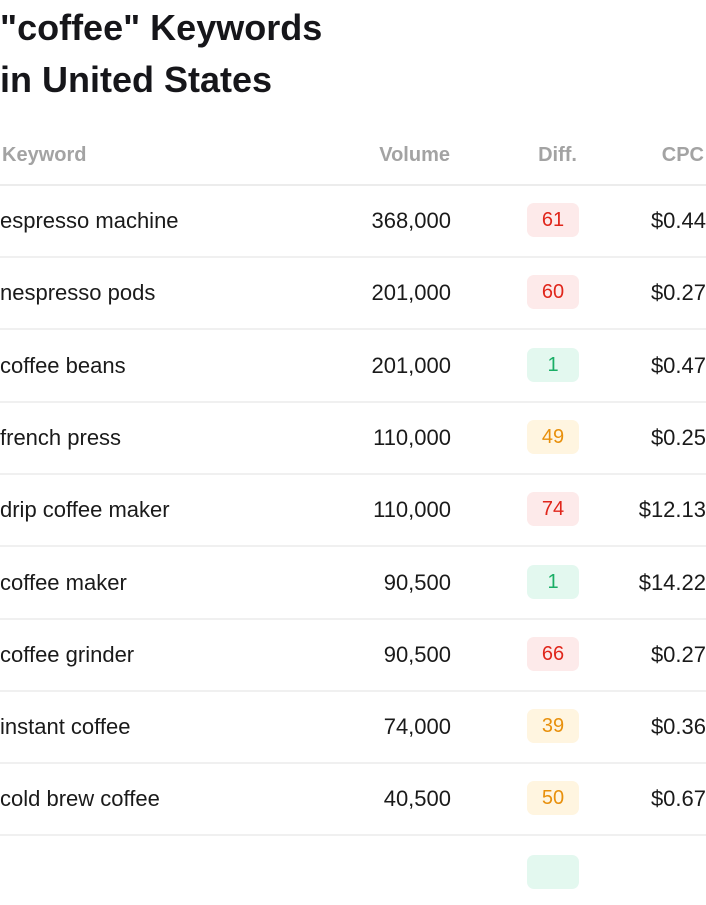 The height and width of the screenshot is (905, 706). I want to click on cpc-cell: $0.47, so click(678, 365).